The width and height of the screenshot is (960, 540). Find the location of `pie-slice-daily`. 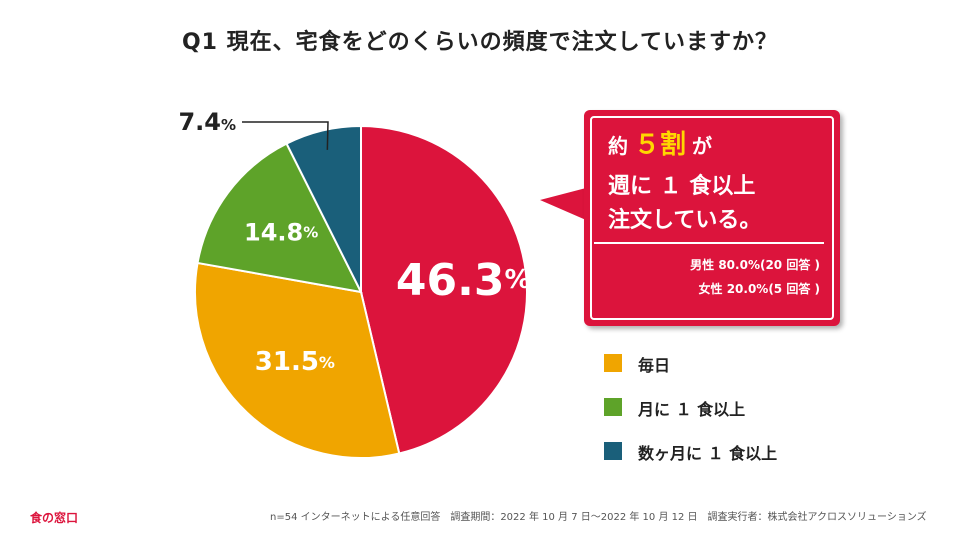

pie-slice-daily is located at coordinates (297, 360).